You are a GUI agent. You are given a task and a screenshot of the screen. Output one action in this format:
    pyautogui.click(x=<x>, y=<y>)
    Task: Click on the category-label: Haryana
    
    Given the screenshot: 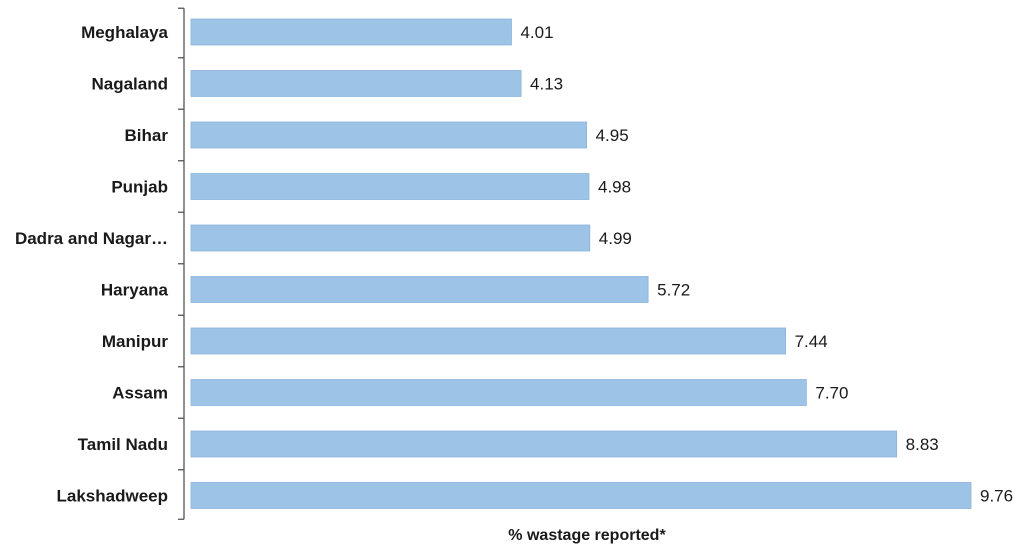 What is the action you would take?
    pyautogui.click(x=135, y=290)
    